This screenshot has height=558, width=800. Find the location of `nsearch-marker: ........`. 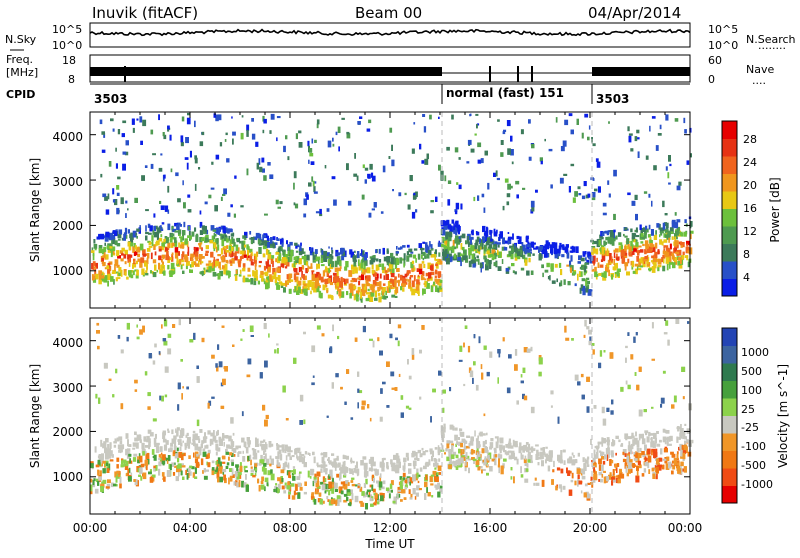

nsearch-marker: ........ is located at coordinates (772, 45).